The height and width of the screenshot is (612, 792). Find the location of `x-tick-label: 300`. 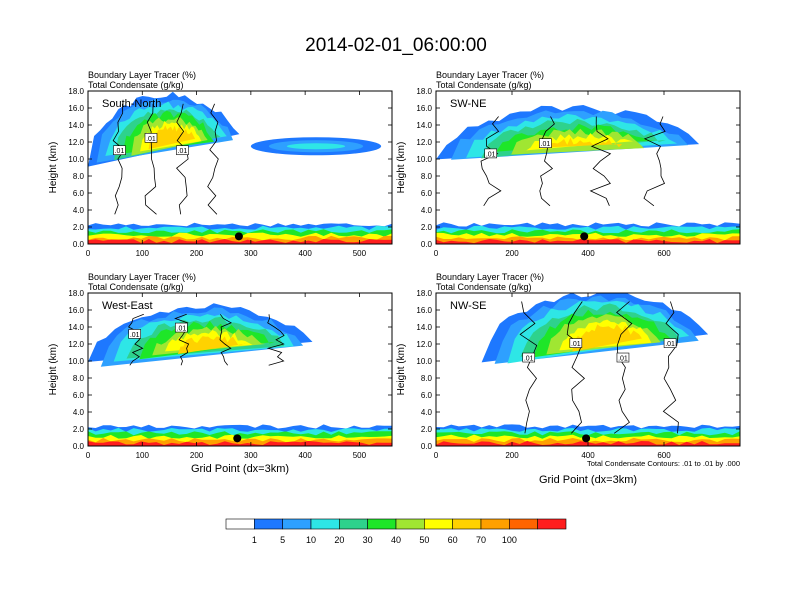

x-tick-label: 300 is located at coordinates (251, 455).